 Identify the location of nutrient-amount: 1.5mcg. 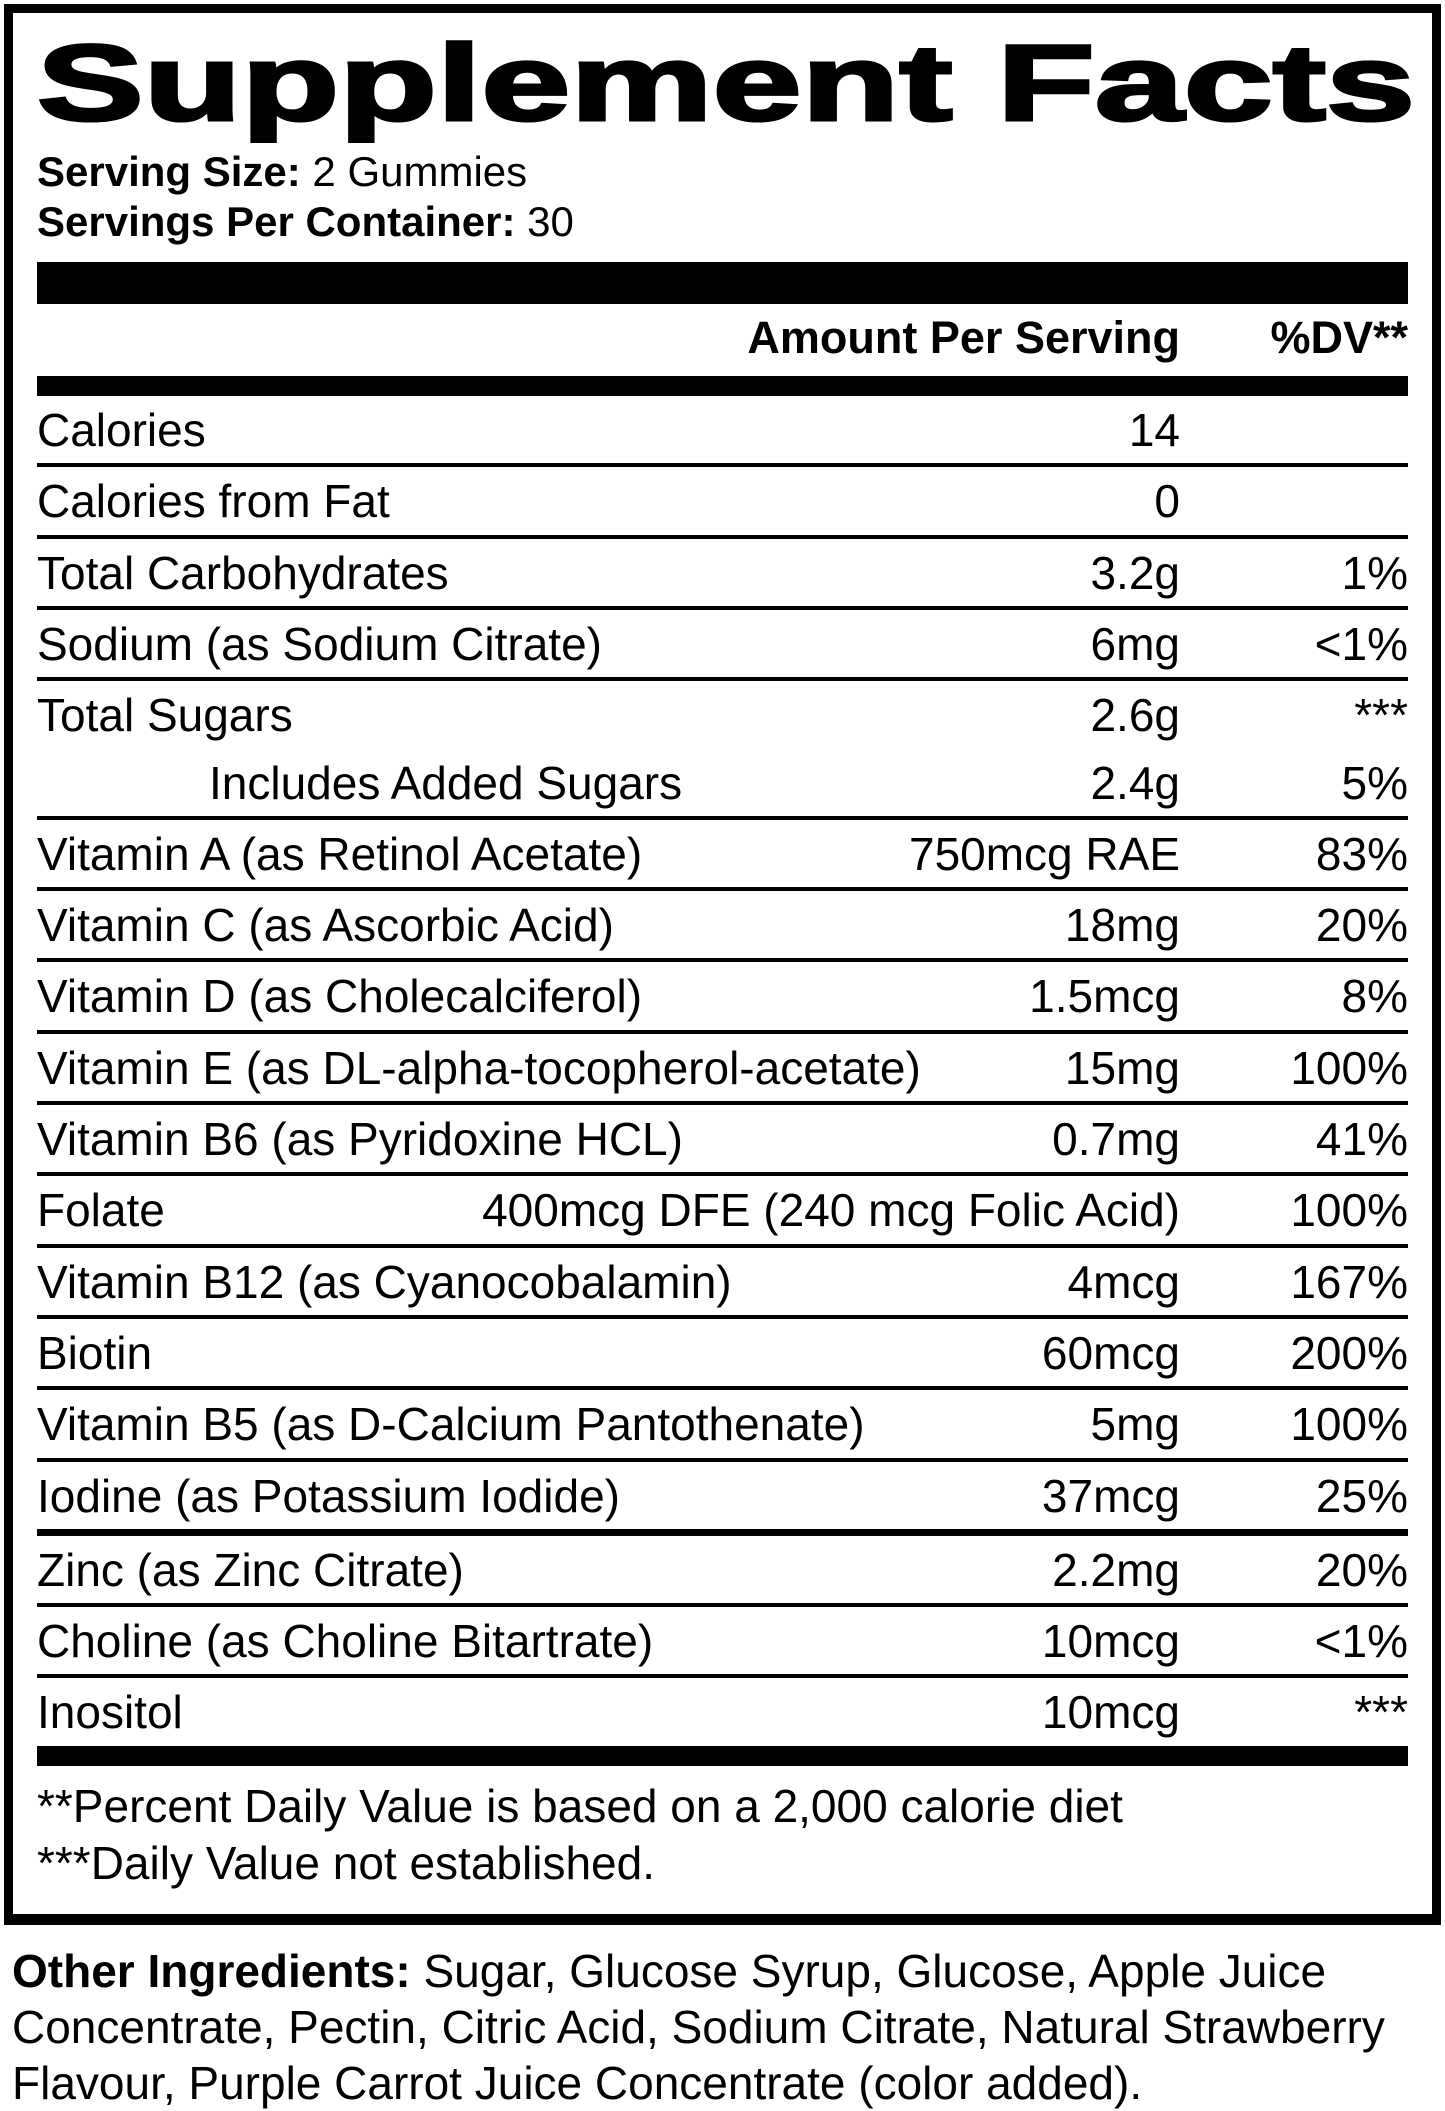
(1104, 996).